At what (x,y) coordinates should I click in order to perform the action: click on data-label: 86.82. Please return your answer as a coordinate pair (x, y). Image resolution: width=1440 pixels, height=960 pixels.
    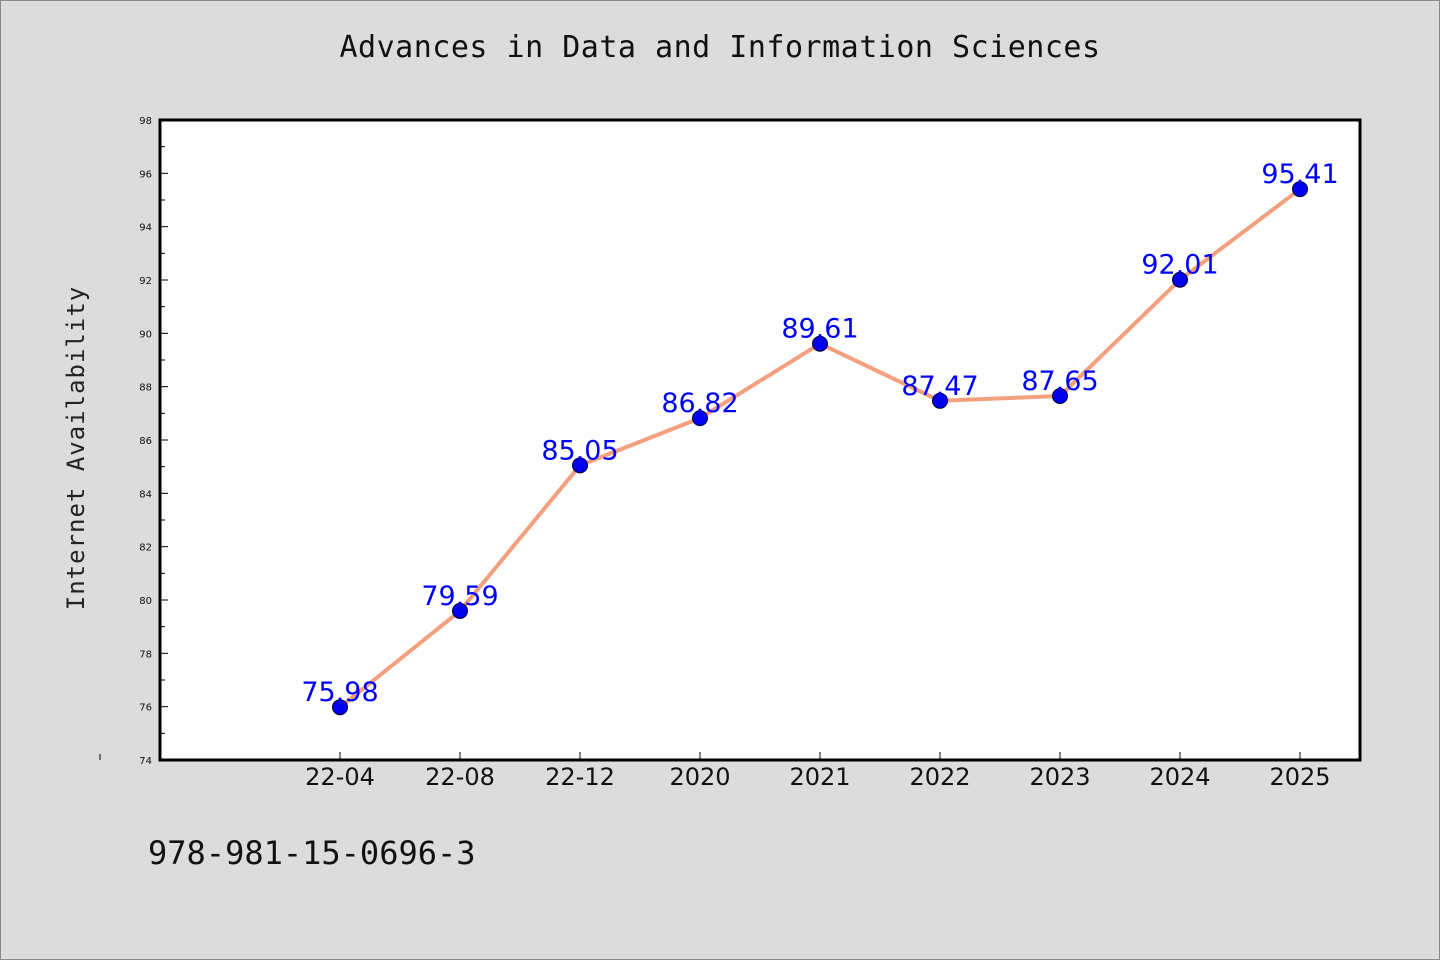
    Looking at the image, I should click on (699, 403).